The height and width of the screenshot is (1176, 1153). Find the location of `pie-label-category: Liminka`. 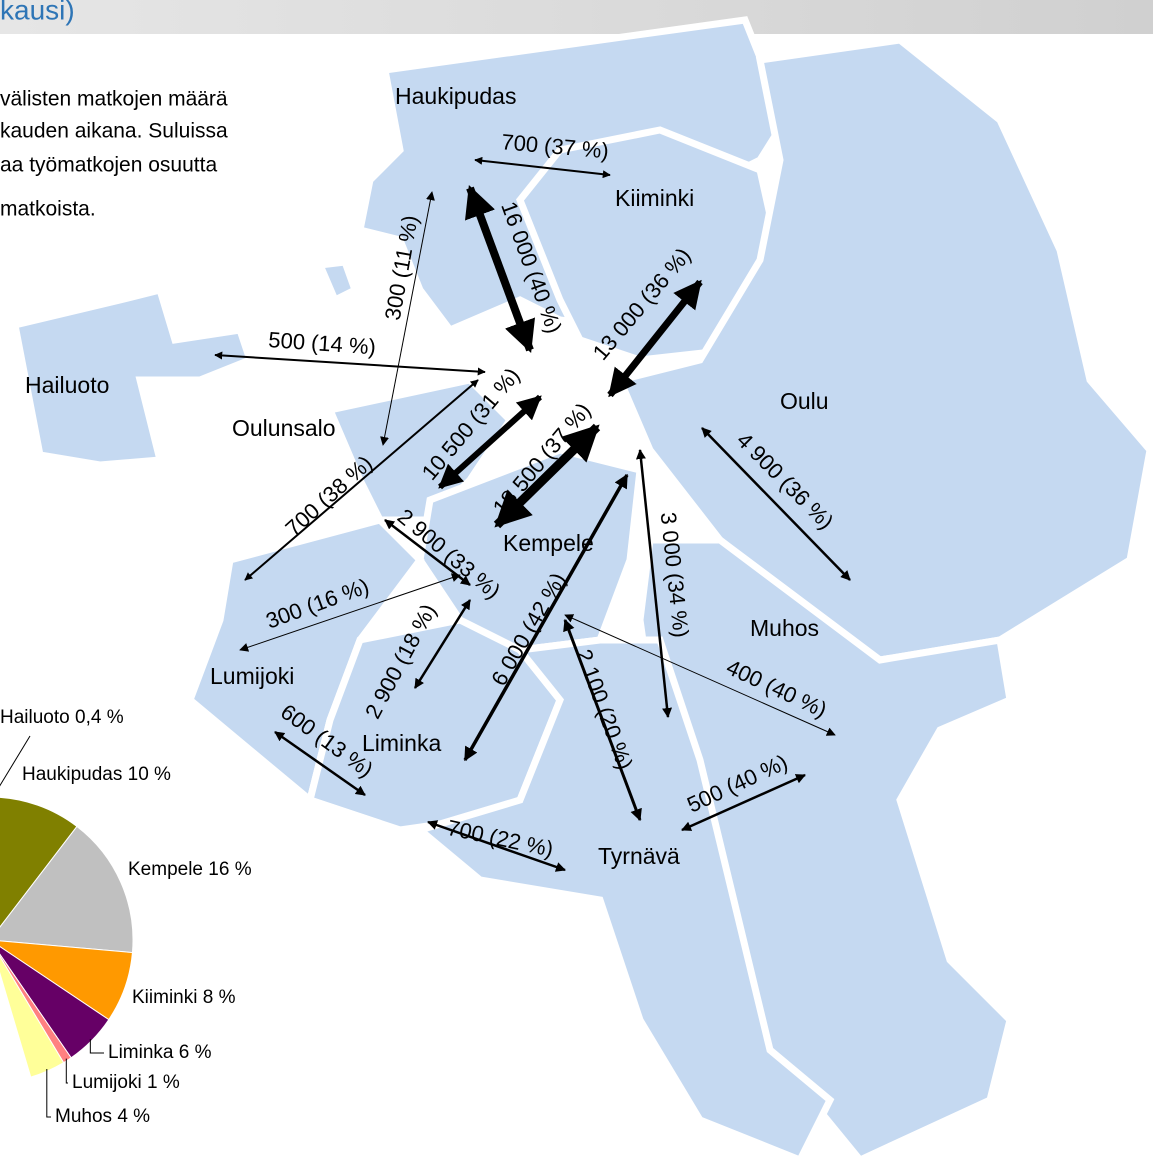

pie-label-category: Liminka is located at coordinates (141, 1052).